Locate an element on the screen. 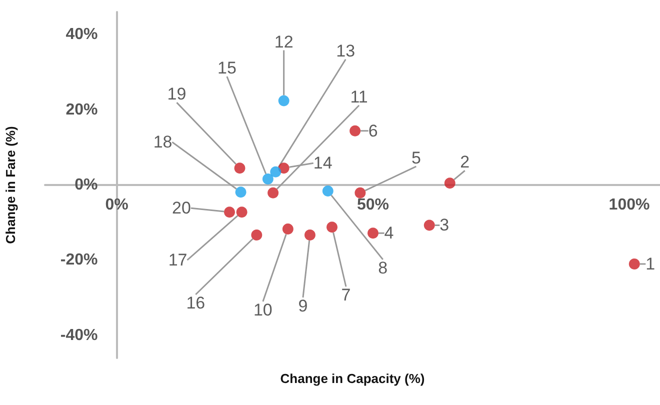 The image size is (660, 405). annotation: 6 is located at coordinates (373, 130).